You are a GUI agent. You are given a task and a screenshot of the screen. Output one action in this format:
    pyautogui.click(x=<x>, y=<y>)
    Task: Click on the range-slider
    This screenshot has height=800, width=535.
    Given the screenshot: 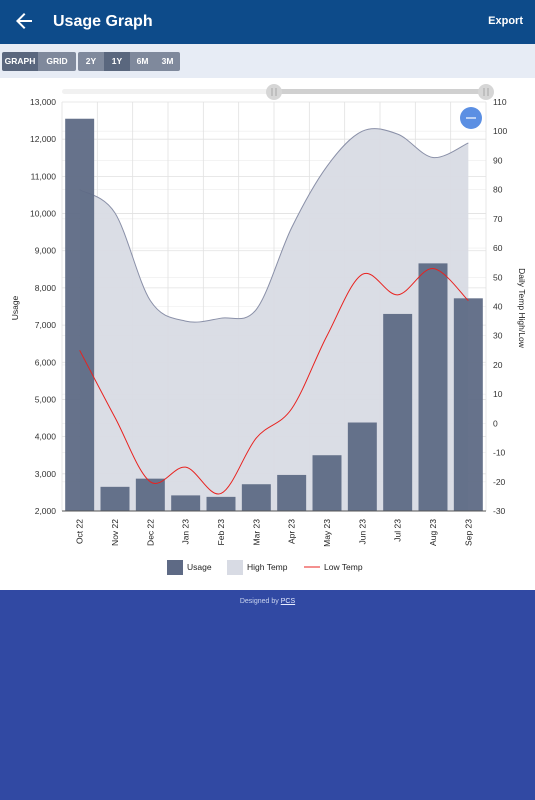 What is the action you would take?
    pyautogui.click(x=278, y=92)
    